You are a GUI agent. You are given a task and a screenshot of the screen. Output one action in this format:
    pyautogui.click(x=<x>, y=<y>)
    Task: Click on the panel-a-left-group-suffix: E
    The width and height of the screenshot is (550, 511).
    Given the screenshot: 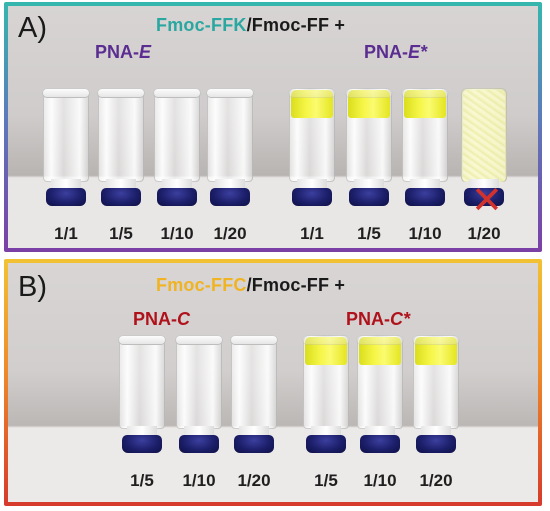 What is the action you would take?
    pyautogui.click(x=145, y=52)
    